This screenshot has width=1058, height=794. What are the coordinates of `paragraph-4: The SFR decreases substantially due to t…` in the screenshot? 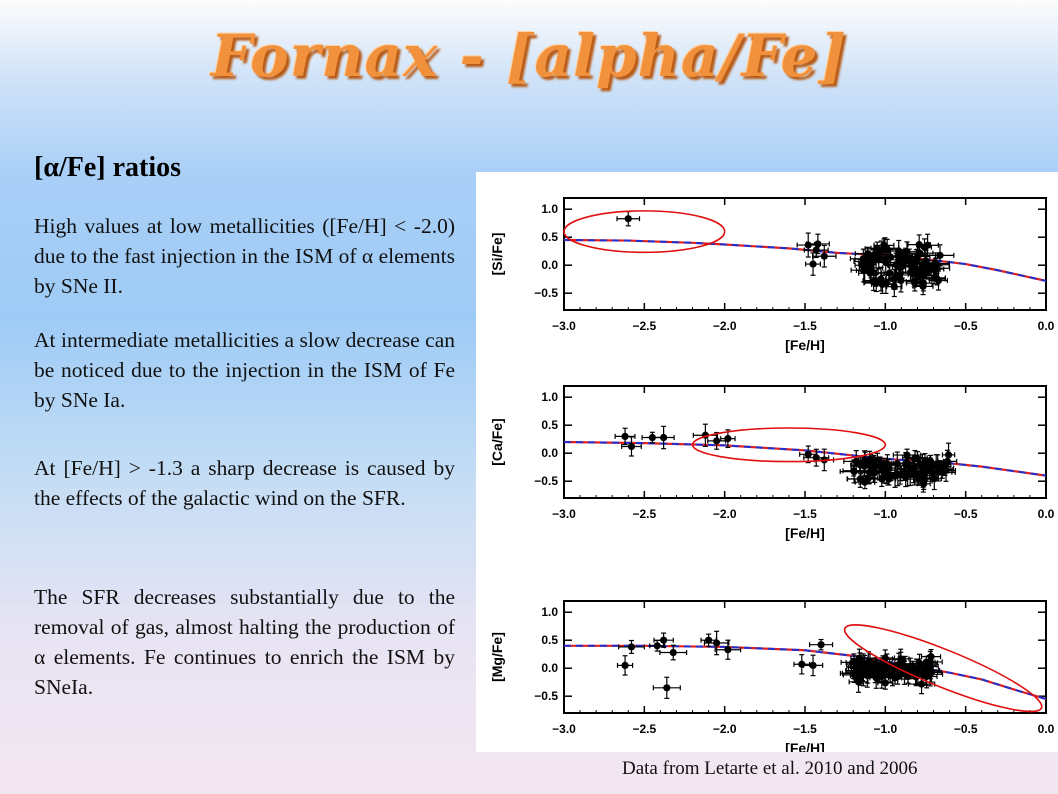 It's located at (244, 642).